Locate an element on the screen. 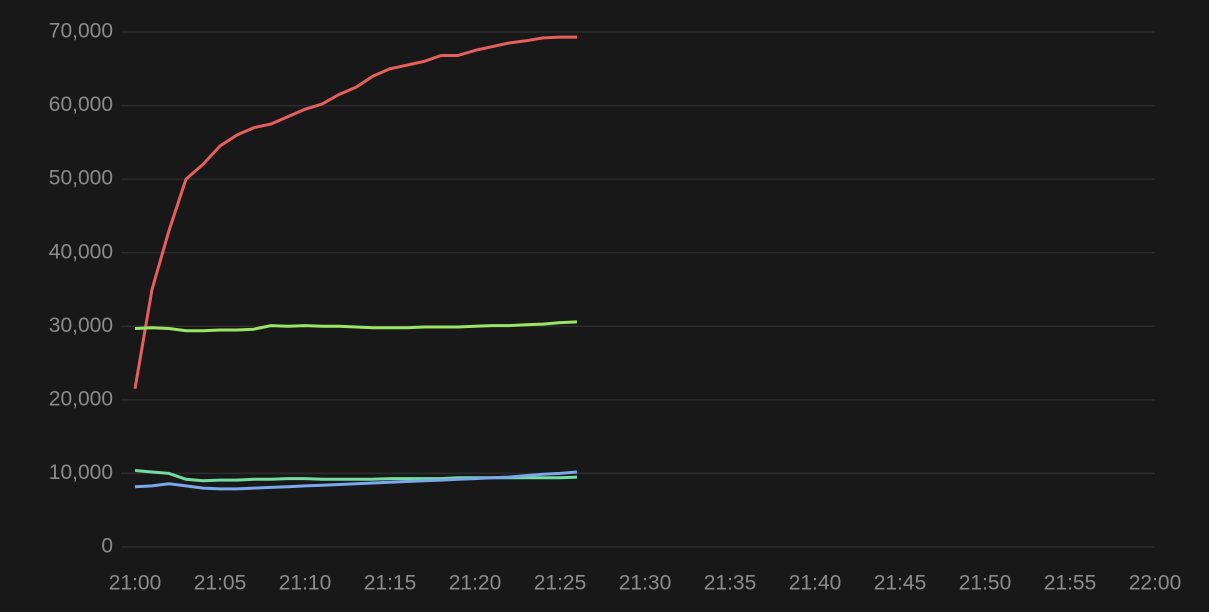 The height and width of the screenshot is (612, 1209). x-tick-label: 21:50 is located at coordinates (985, 583).